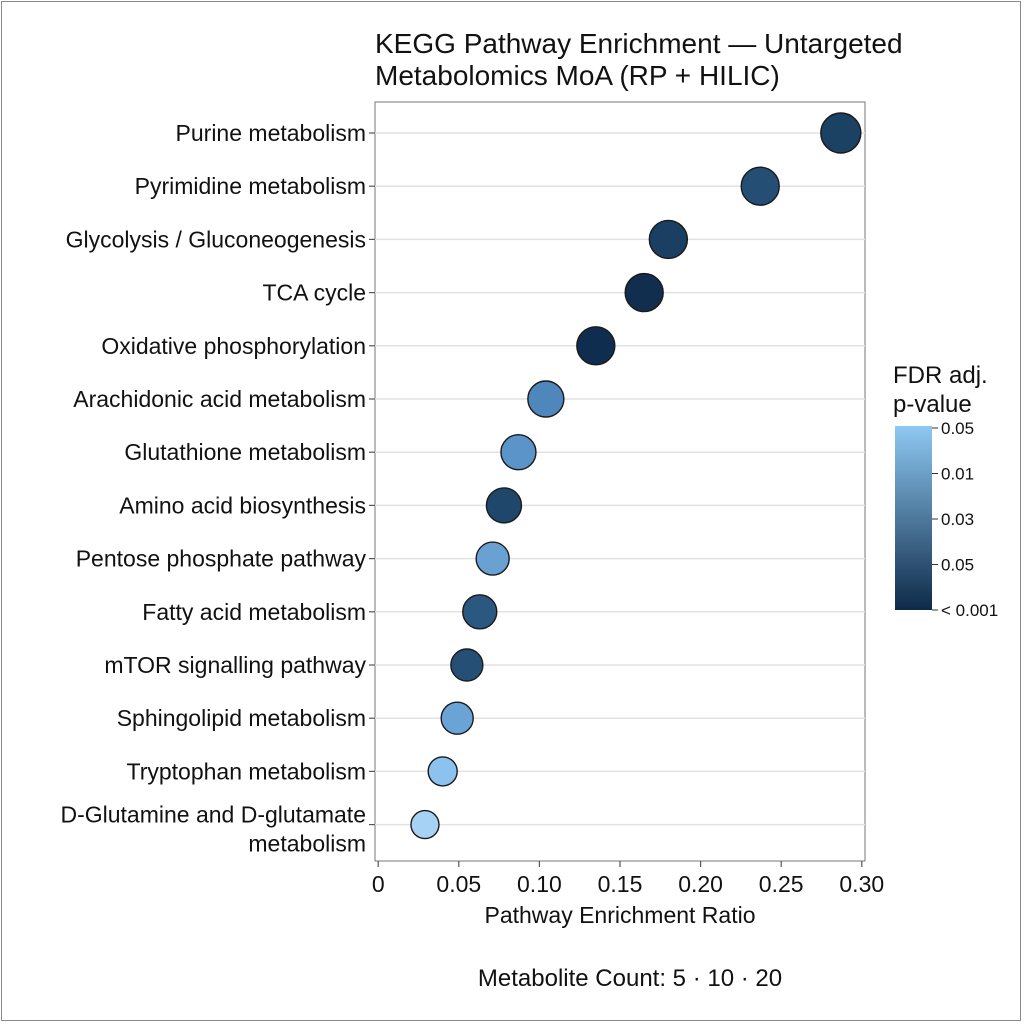 The height and width of the screenshot is (1024, 1024). I want to click on category-label-line: Oxidative phosphorylation, so click(233, 346).